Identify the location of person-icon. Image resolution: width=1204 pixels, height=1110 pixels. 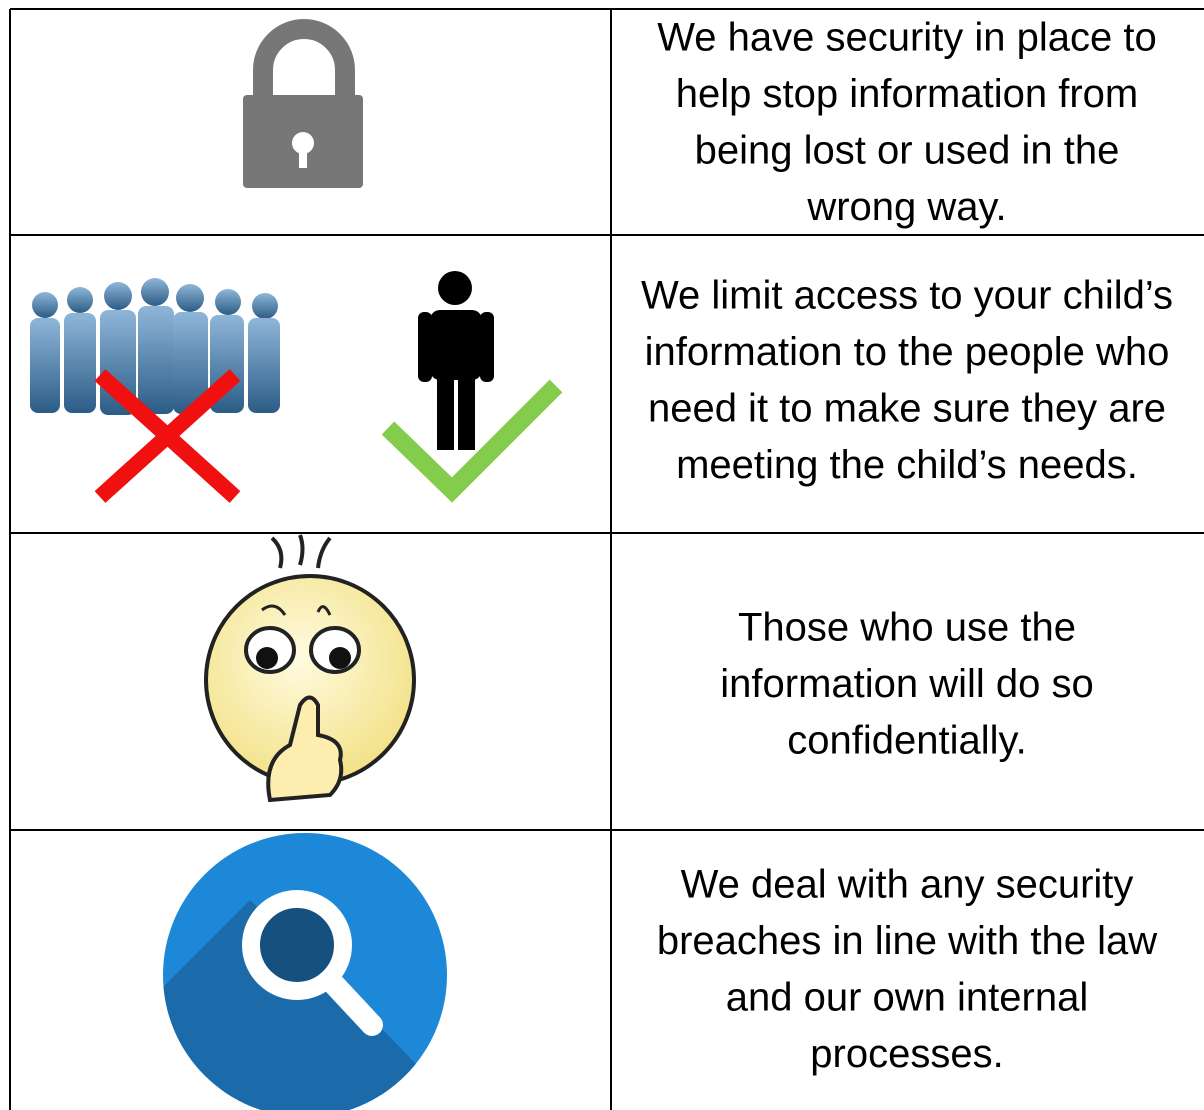
(456, 360).